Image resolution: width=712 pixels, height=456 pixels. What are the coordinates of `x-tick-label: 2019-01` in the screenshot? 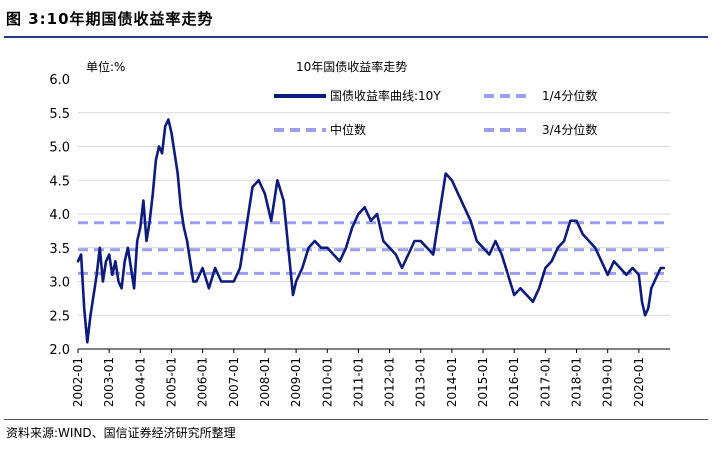 It's located at (608, 382).